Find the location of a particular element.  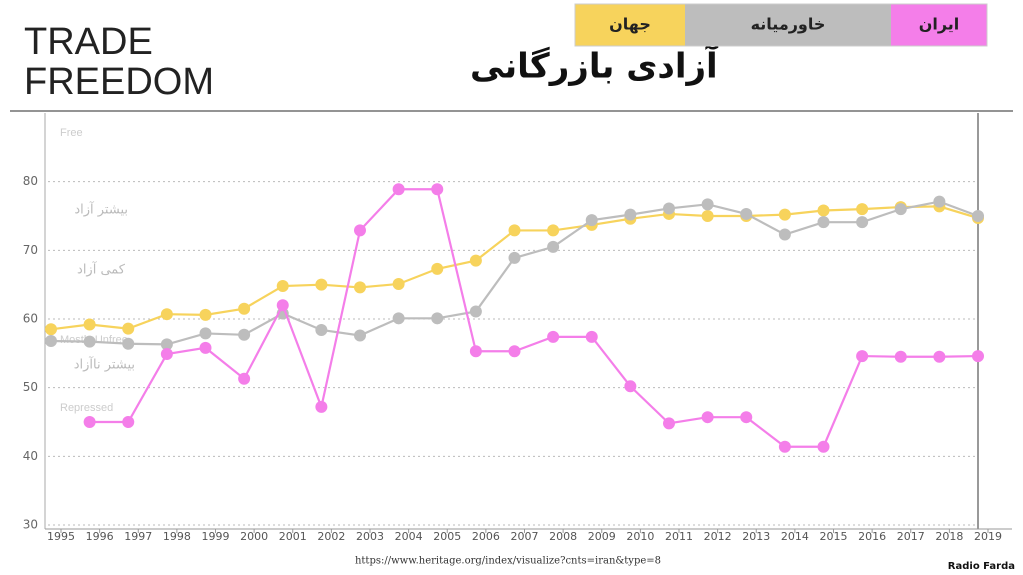

legend-label: ایران is located at coordinates (939, 24).